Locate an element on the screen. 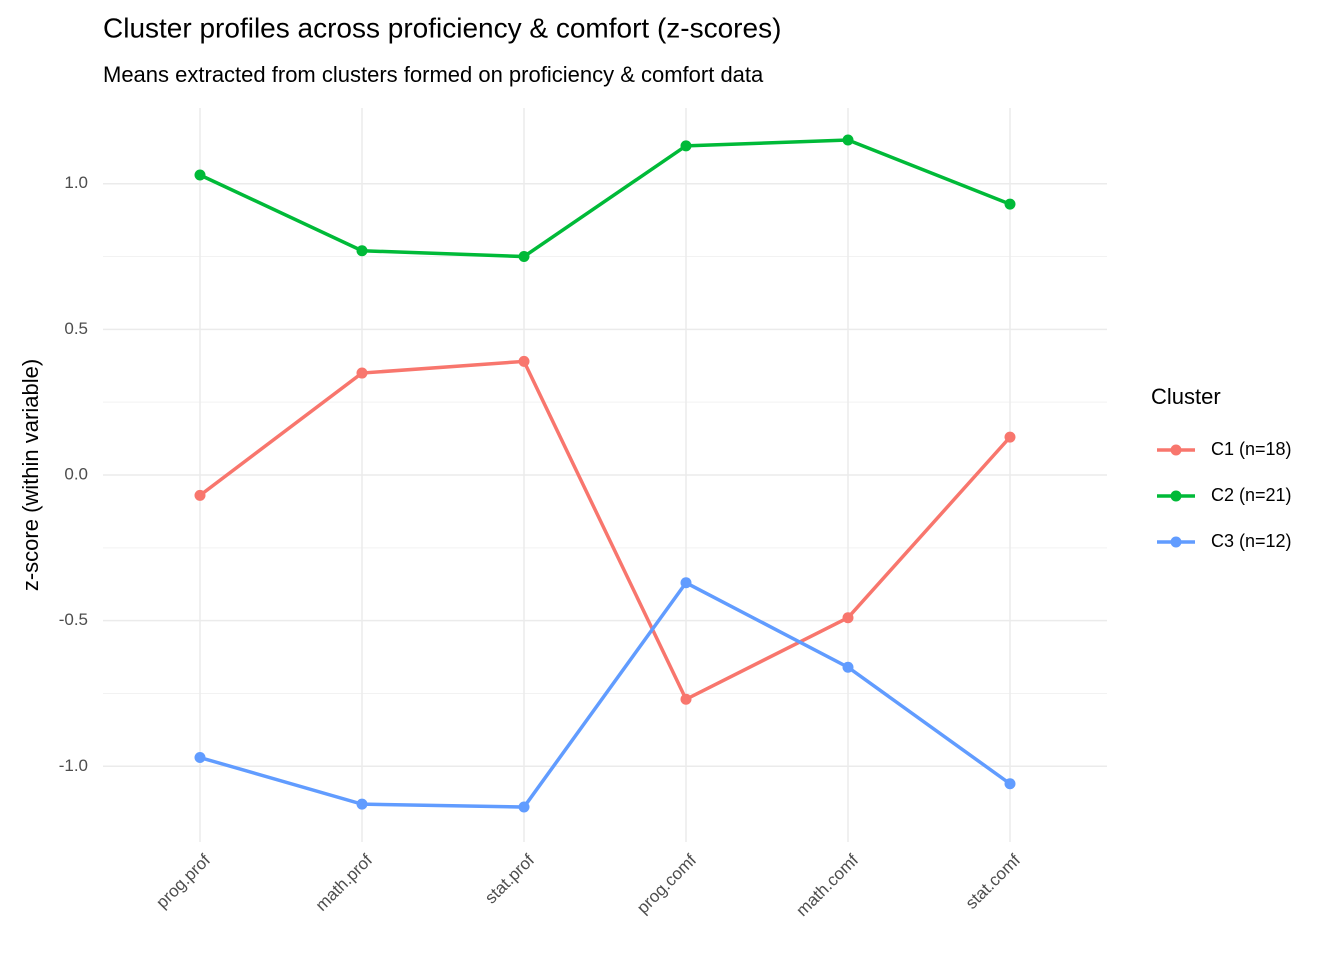  x-tick-label: stat.prof is located at coordinates (509, 878).